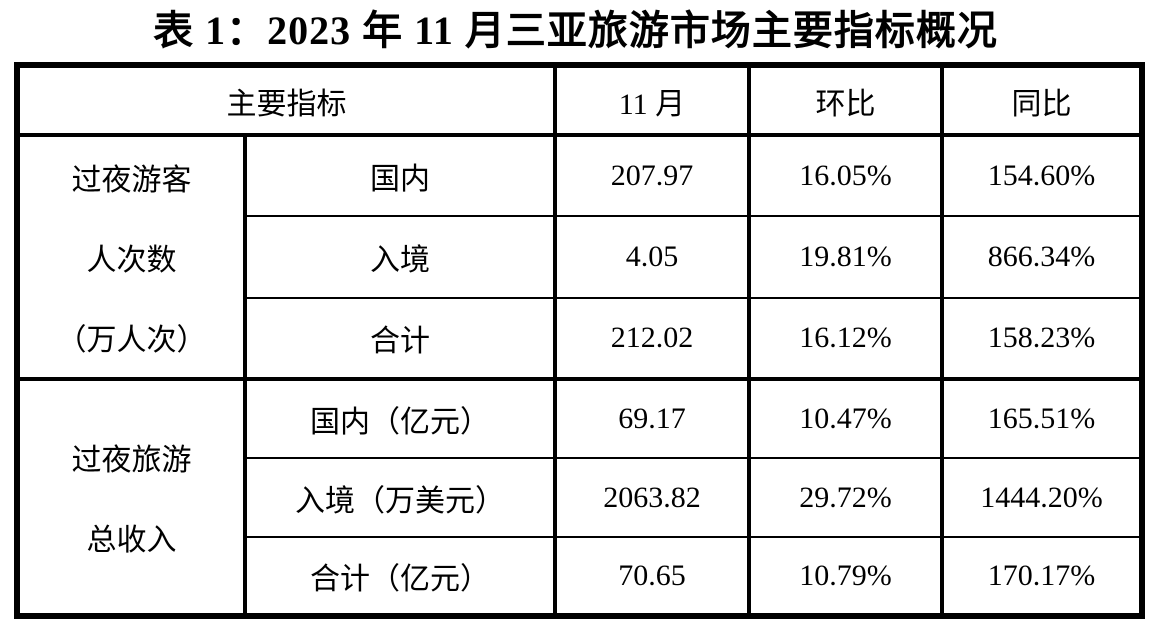 This screenshot has height=638, width=1151. What do you see at coordinates (131, 260) in the screenshot?
I see `group-label-line: 人次数` at bounding box center [131, 260].